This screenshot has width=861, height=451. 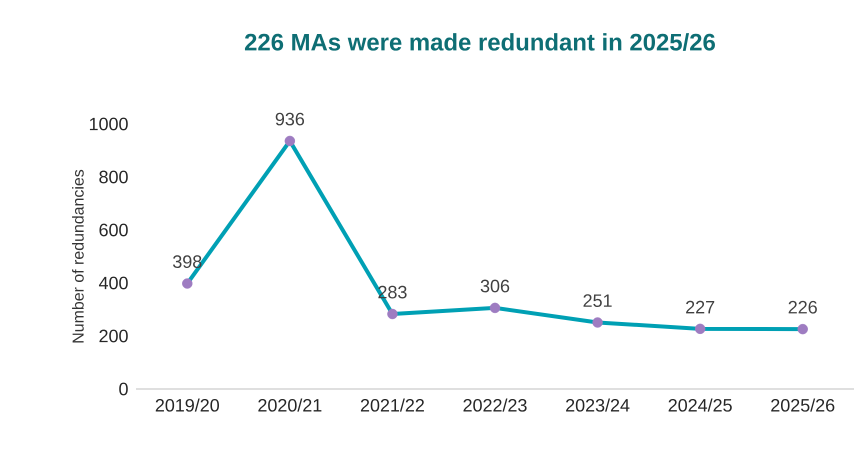 What do you see at coordinates (598, 405) in the screenshot?
I see `x-tick-label: 2023/24` at bounding box center [598, 405].